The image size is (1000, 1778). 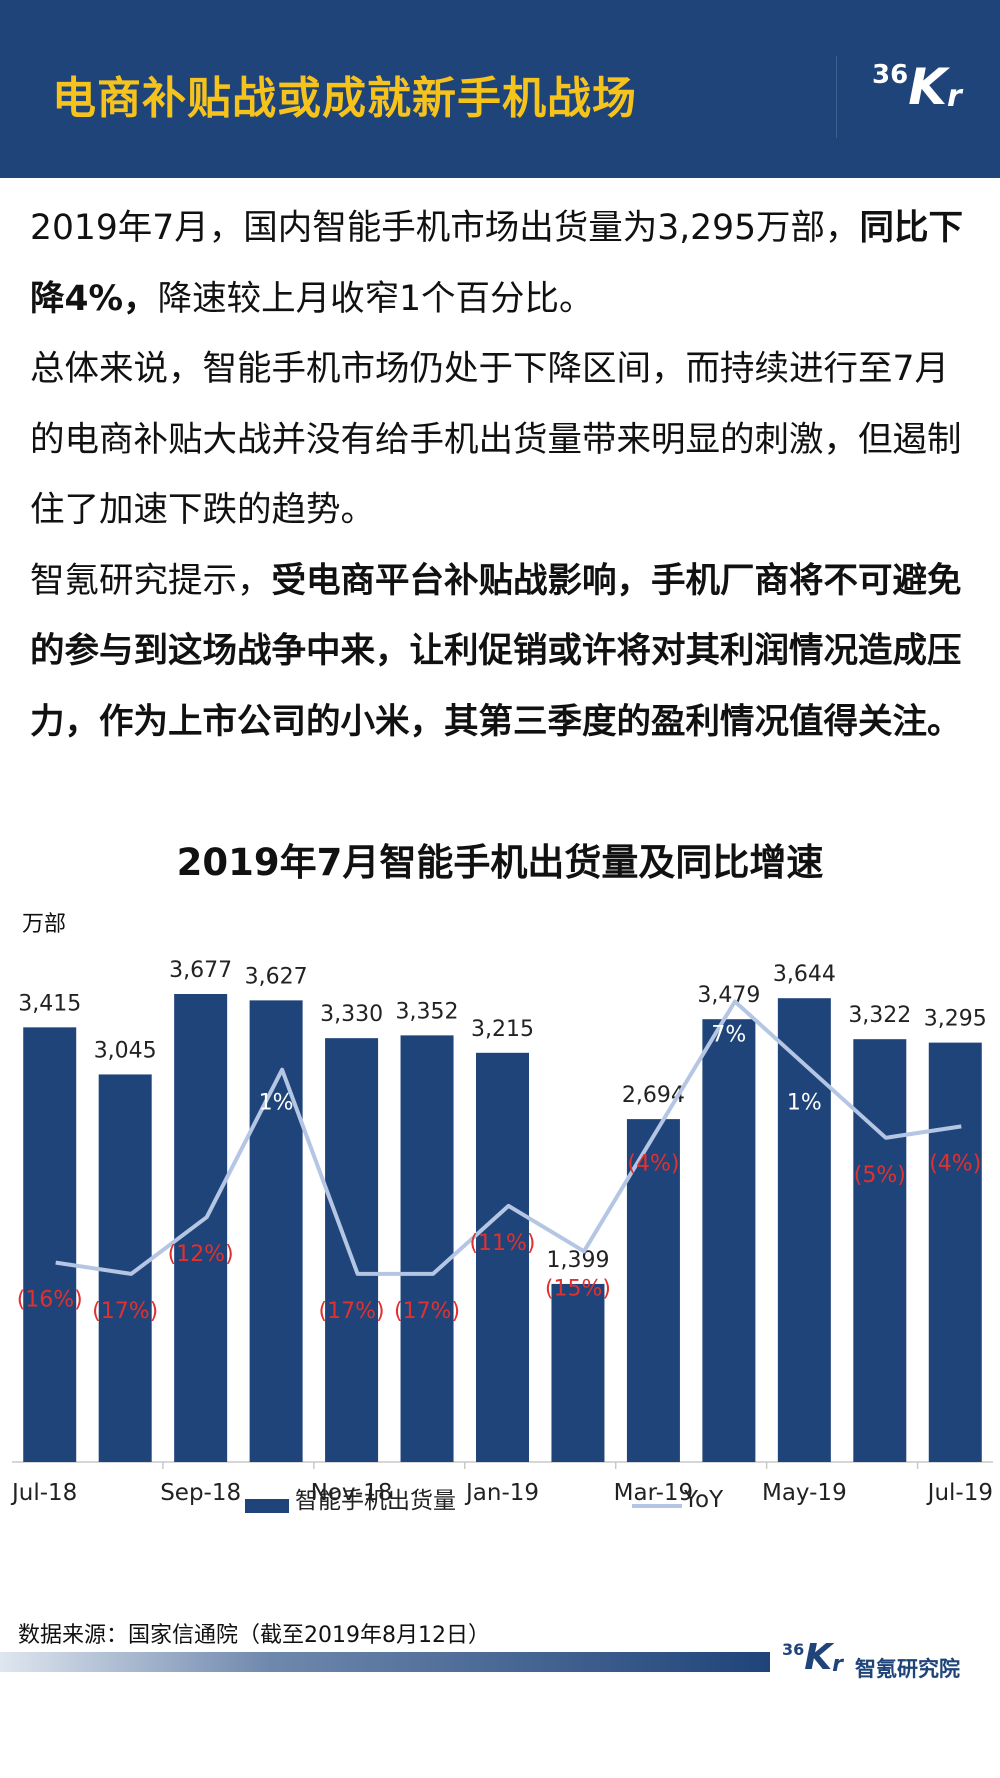 What do you see at coordinates (351, 1014) in the screenshot?
I see `bar-value-label: 3,330` at bounding box center [351, 1014].